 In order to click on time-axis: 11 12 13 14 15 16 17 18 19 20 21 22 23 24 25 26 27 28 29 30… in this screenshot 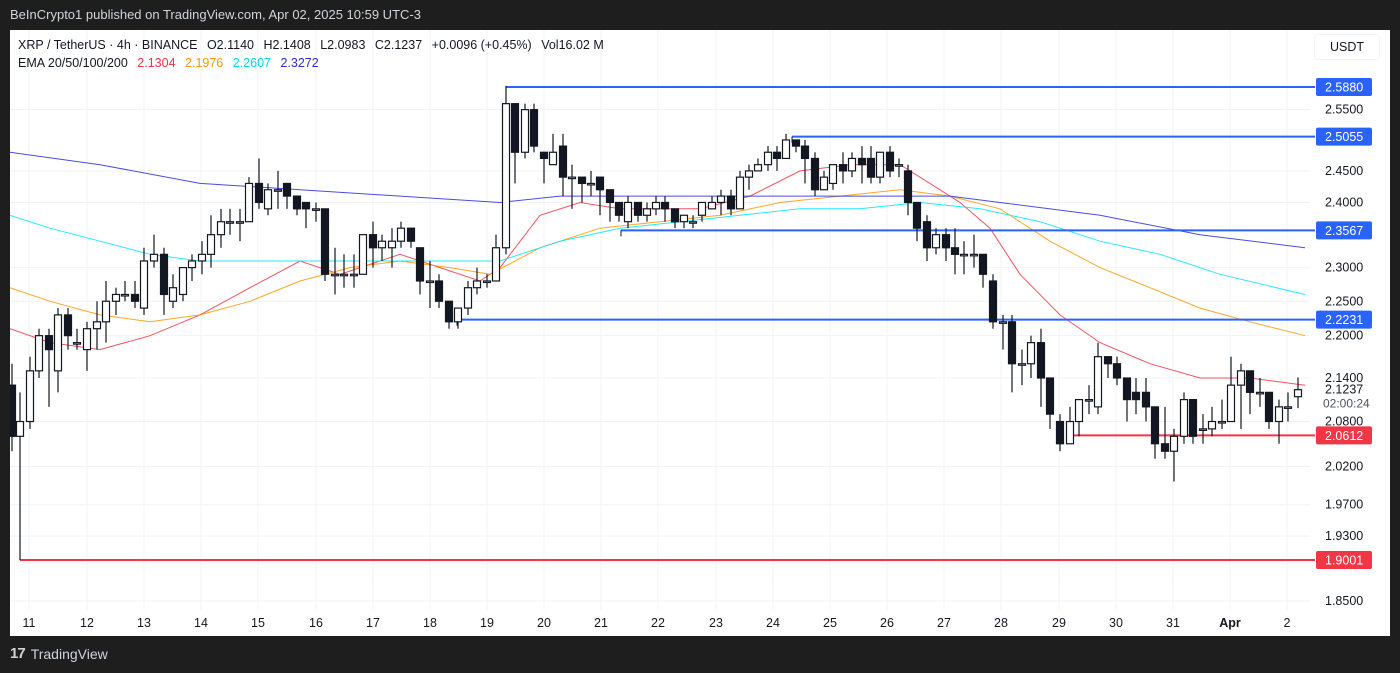, I will do `click(657, 623)`.